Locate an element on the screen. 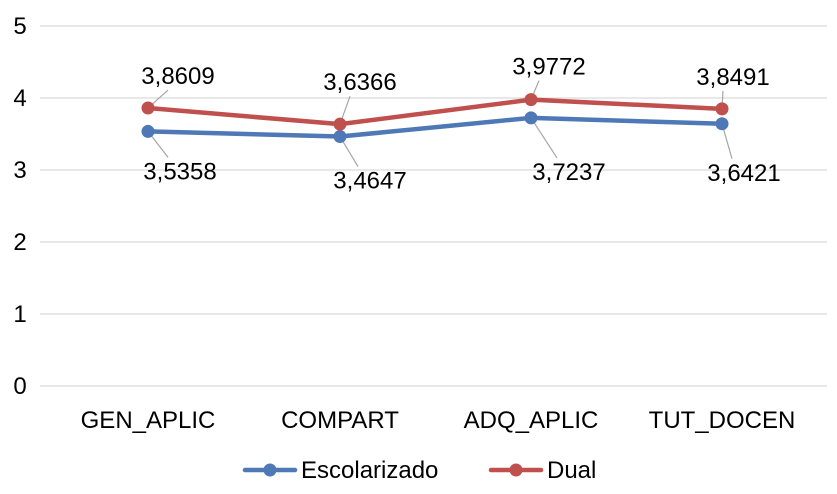  x-category-label-tut-docen: TUT_DOCEN is located at coordinates (722, 420).